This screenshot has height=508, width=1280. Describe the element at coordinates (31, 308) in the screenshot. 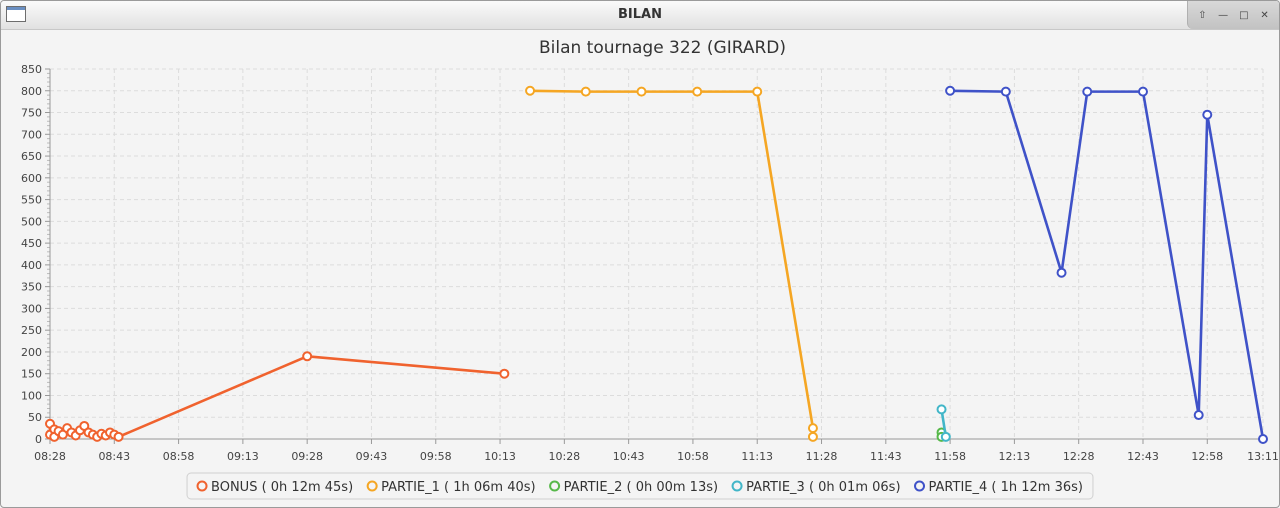

I see `y-tick-label: 300` at that location.